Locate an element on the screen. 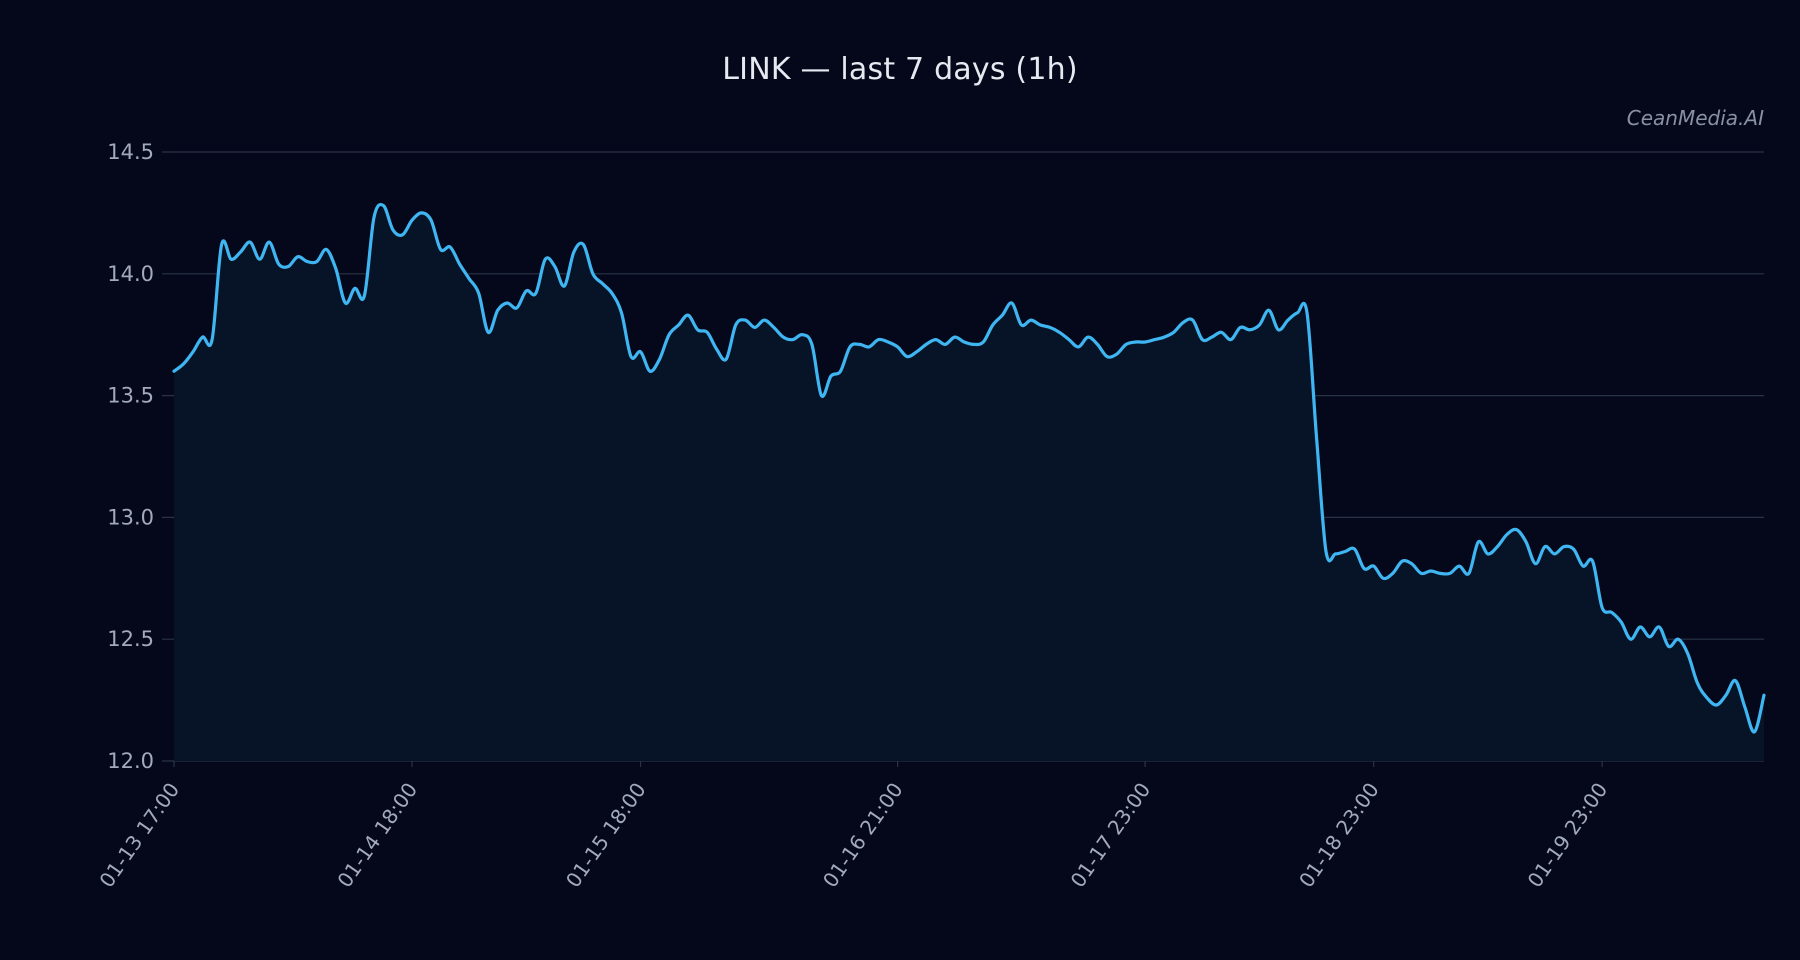 Image resolution: width=1800 pixels, height=960 pixels. x-tick-label: 01-16 21:00 is located at coordinates (863, 835).